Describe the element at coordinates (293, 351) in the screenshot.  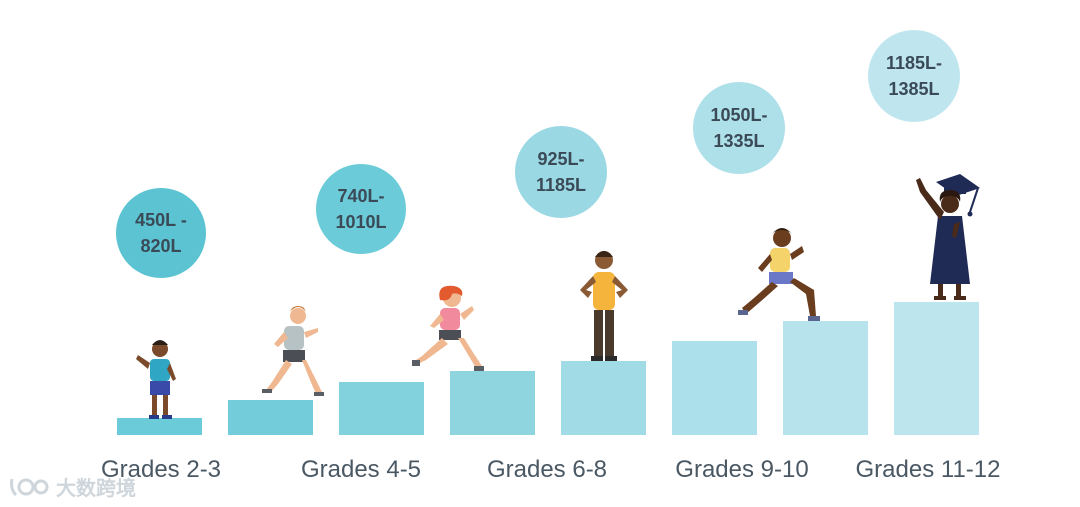
I see `running-boy-figure` at that location.